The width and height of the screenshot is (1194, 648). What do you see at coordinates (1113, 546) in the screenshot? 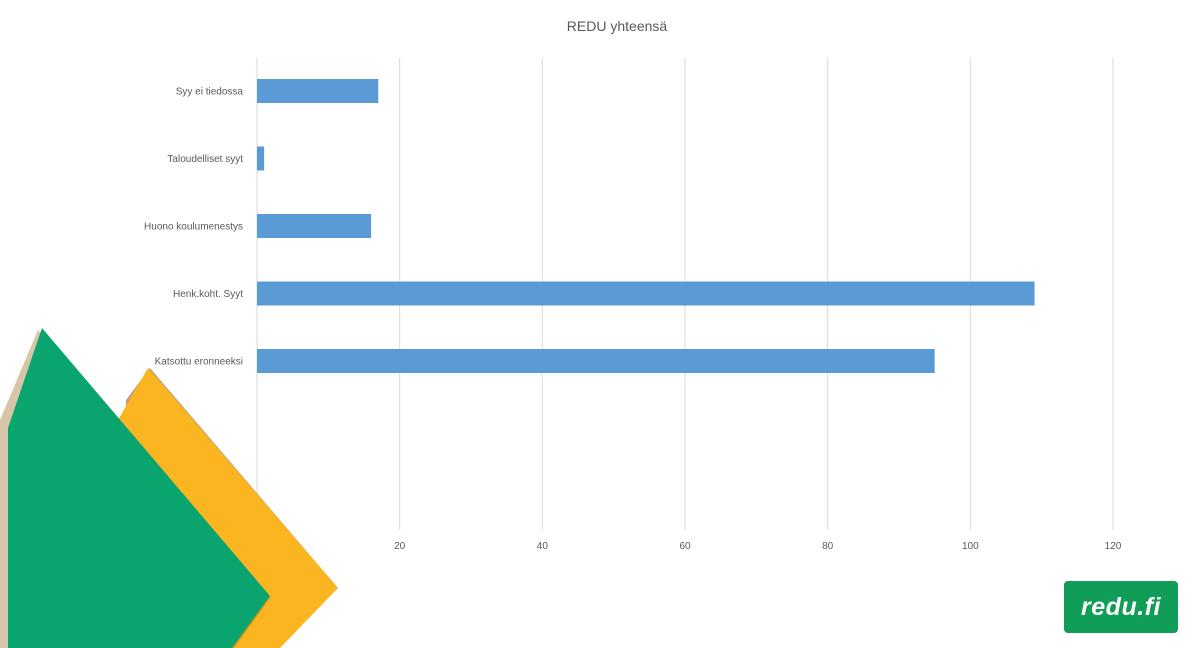
I see `x-tick-label: 120` at bounding box center [1113, 546].